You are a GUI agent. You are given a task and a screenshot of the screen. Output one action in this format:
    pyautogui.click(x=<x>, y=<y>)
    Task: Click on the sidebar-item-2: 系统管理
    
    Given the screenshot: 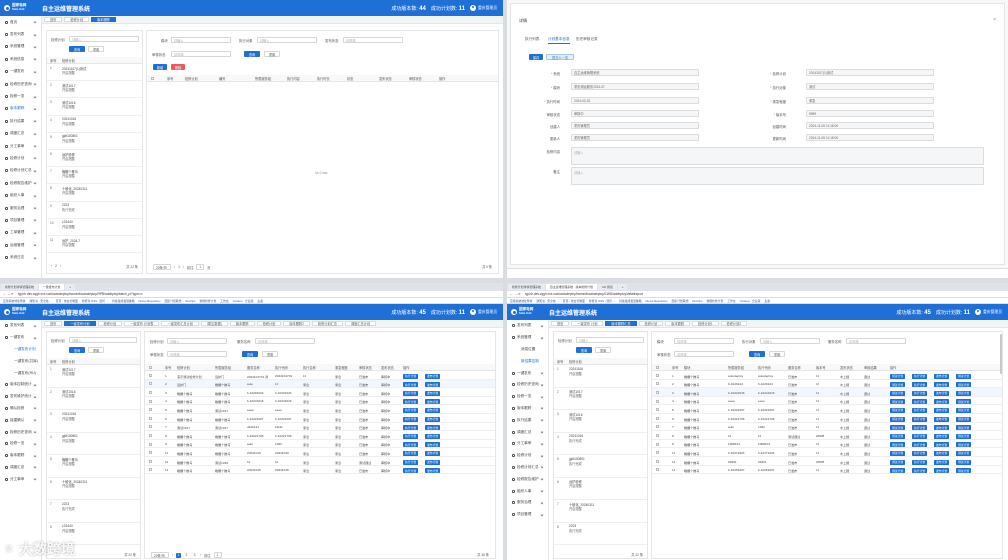 What is the action you would take?
    pyautogui.click(x=20, y=47)
    